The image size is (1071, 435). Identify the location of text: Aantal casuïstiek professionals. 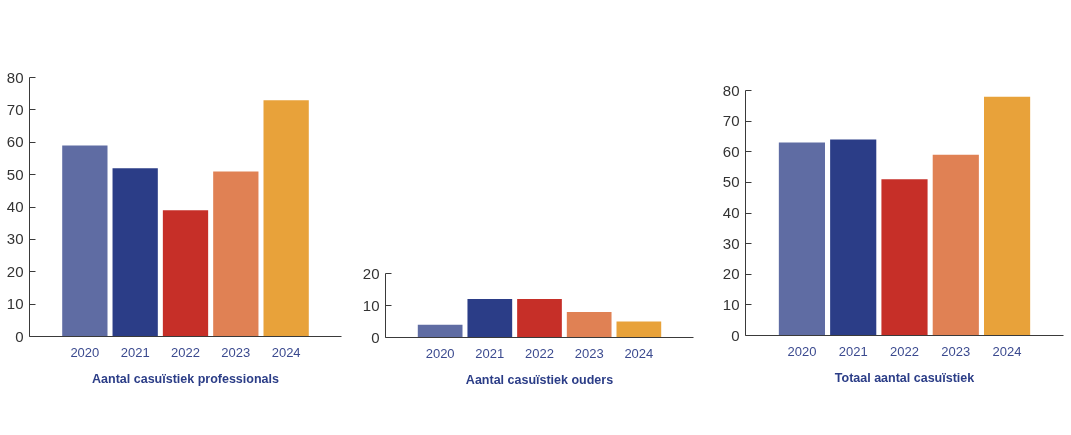
(185, 378).